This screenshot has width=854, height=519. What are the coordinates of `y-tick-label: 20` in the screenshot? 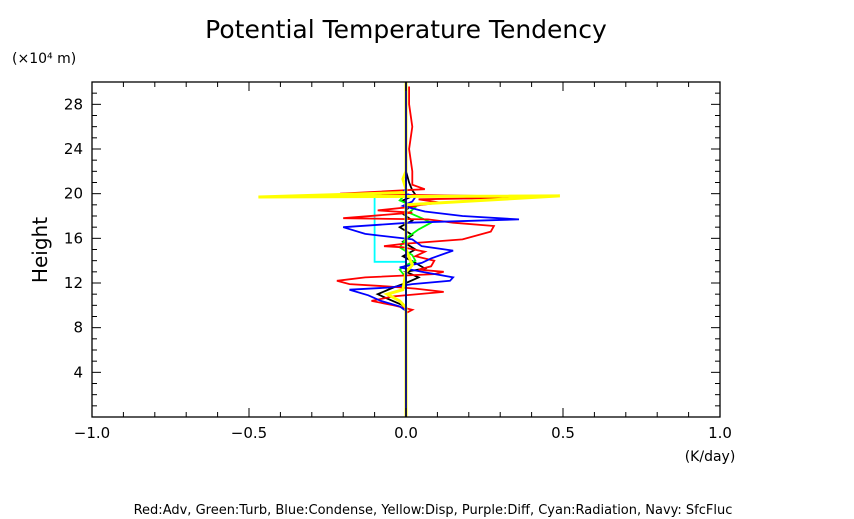 It's located at (73, 194).